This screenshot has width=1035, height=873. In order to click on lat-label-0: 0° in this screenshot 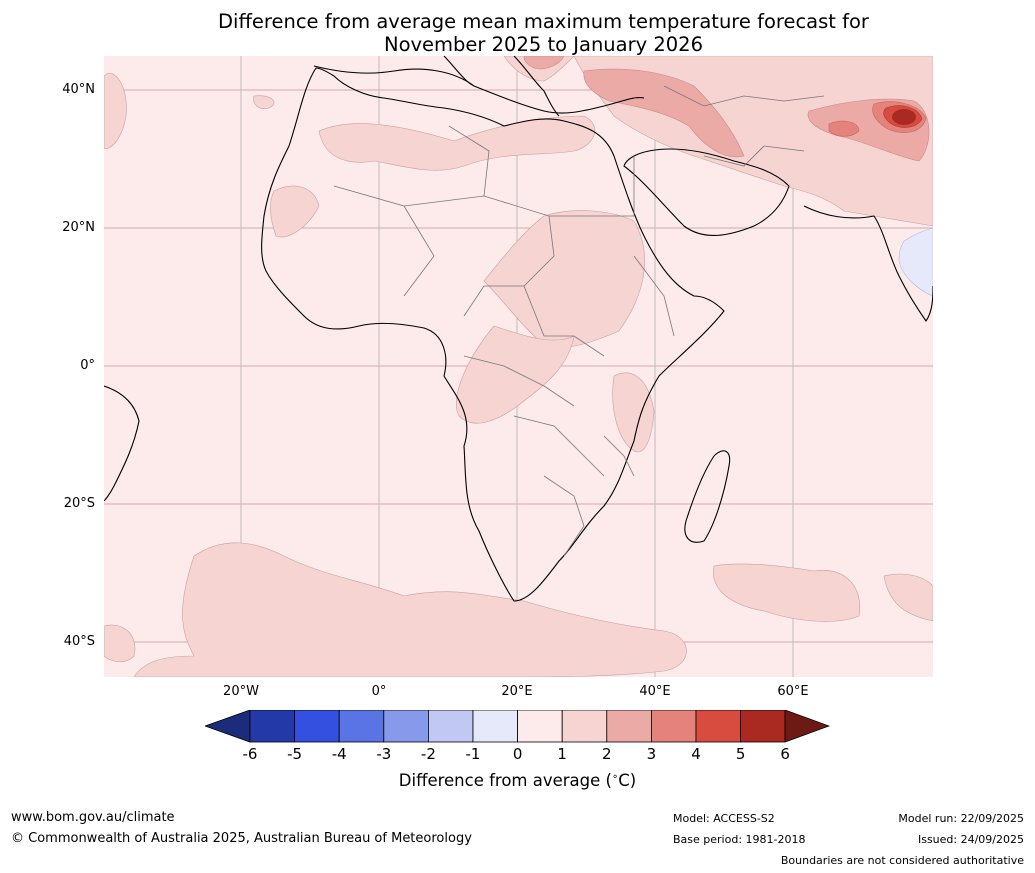, I will do `click(87, 365)`.